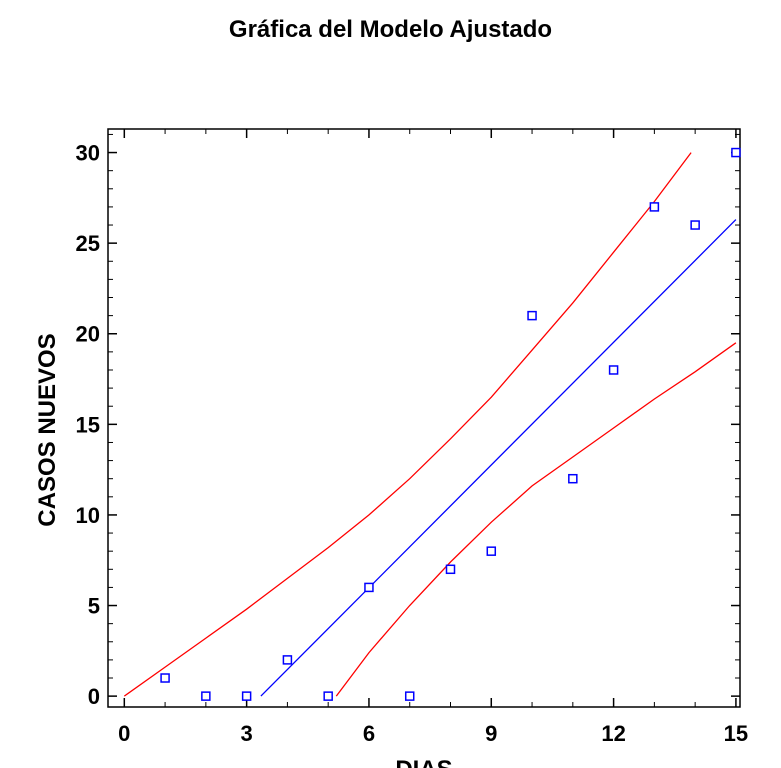 The height and width of the screenshot is (768, 781). I want to click on chart-title: Gráfica del Modelo Ajustado, so click(390, 29).